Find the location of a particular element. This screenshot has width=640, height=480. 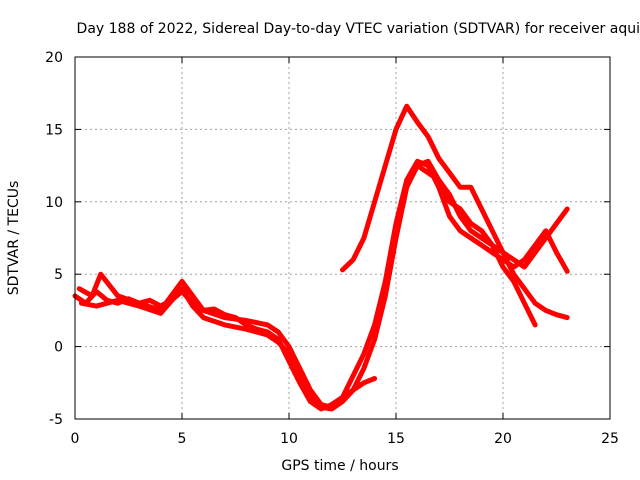

x-tick-label: 15 is located at coordinates (396, 439).